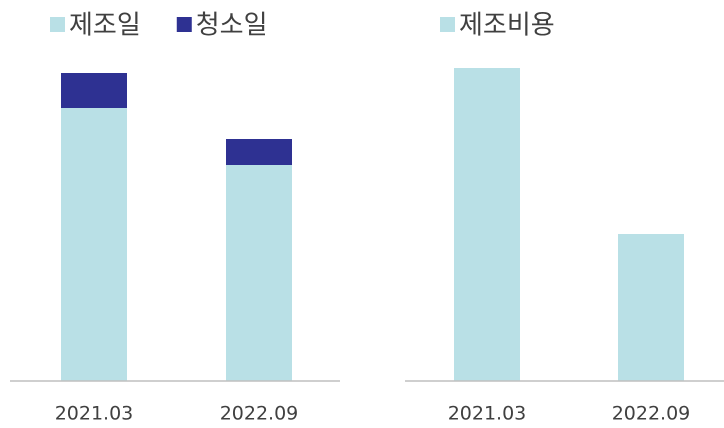 Image resolution: width=724 pixels, height=428 pixels. I want to click on legend-label: 제조비용, so click(507, 26).